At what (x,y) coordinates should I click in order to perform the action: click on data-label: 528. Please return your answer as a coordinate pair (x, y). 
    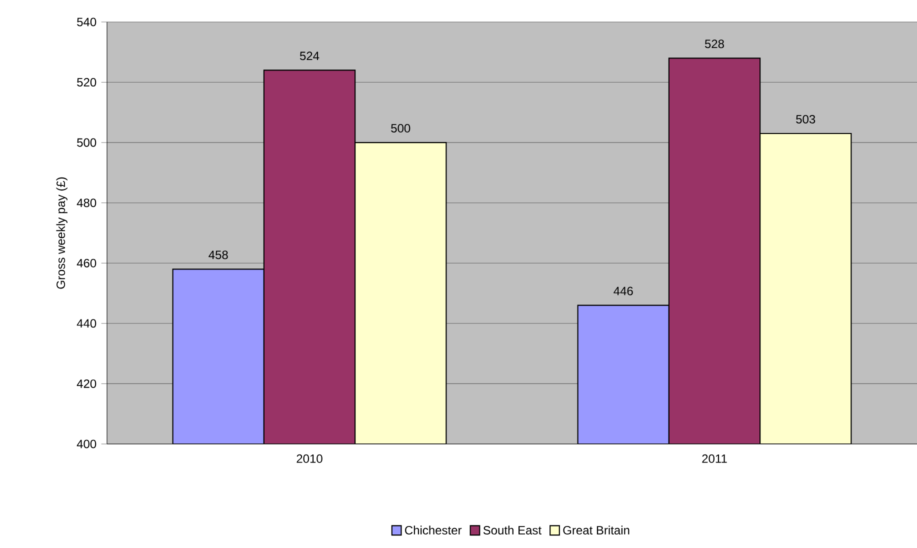
    Looking at the image, I should click on (714, 44).